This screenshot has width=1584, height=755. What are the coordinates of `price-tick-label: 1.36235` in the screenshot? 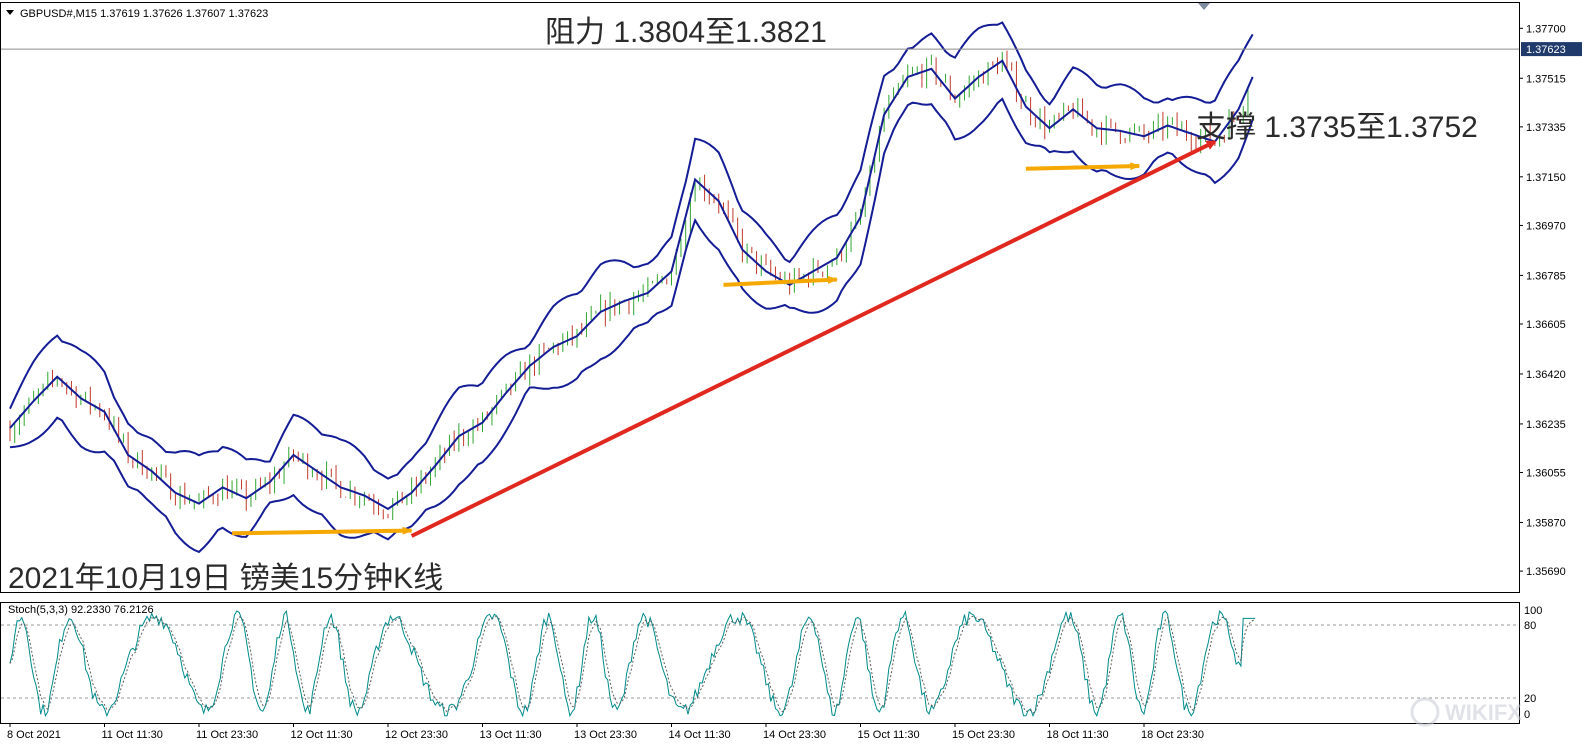 It's located at (1546, 425).